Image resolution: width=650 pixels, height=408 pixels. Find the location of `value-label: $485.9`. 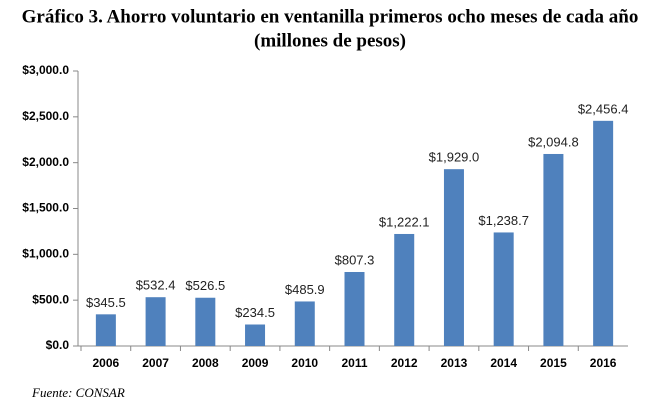

value-label: $485.9 is located at coordinates (305, 289).